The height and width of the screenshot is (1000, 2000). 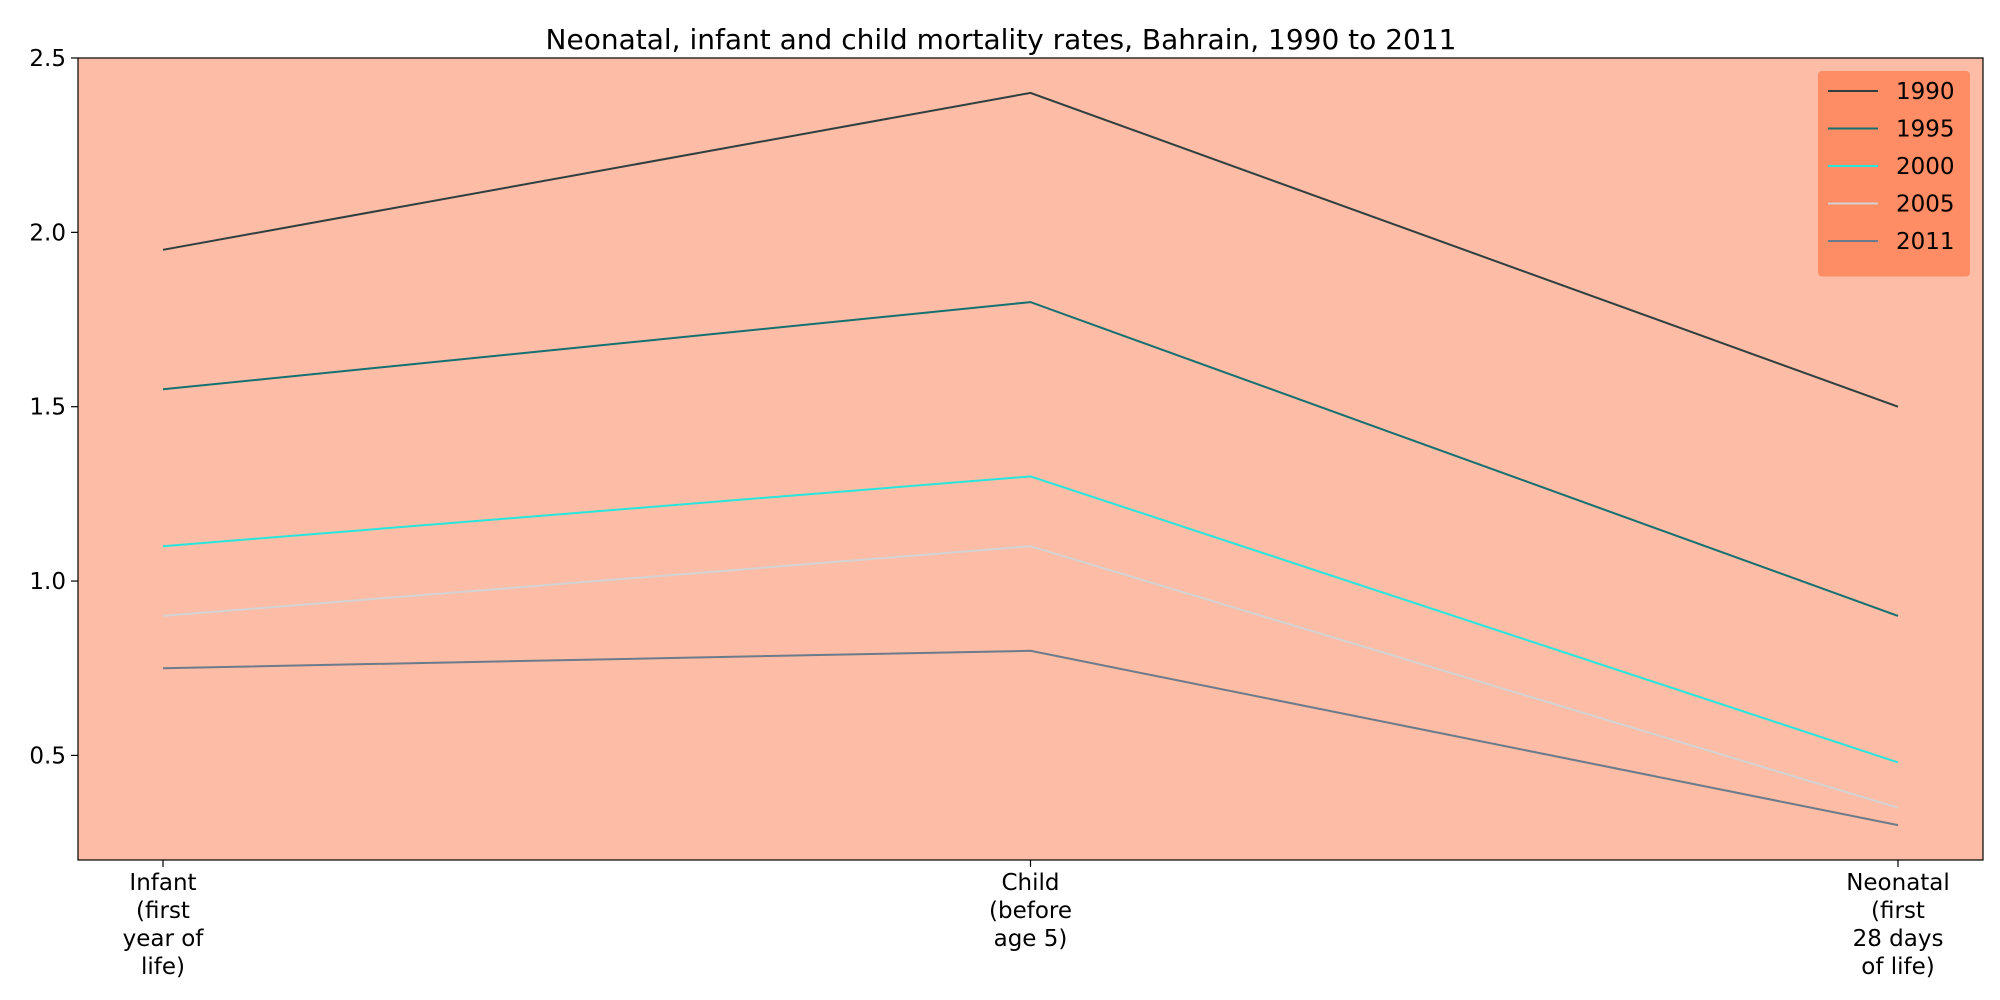 What do you see at coordinates (1031, 939) in the screenshot?
I see `x-tick-label-line: age 5)` at bounding box center [1031, 939].